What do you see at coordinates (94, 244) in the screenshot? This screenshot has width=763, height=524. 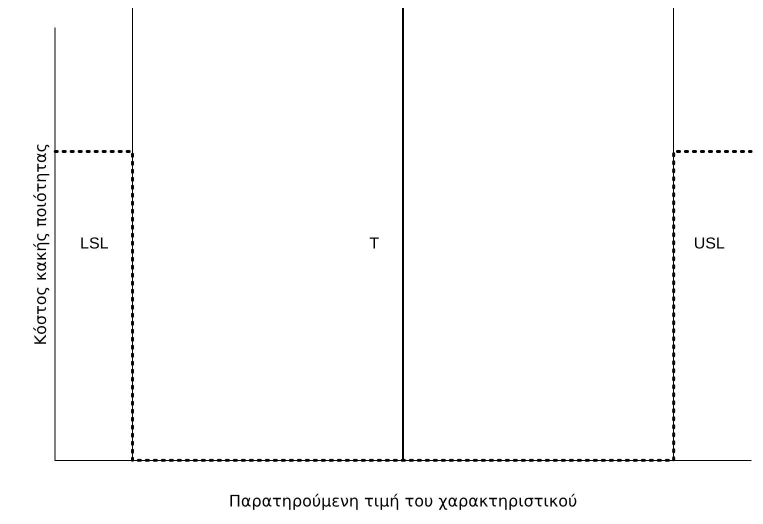 I see `annotation: LSL` at bounding box center [94, 244].